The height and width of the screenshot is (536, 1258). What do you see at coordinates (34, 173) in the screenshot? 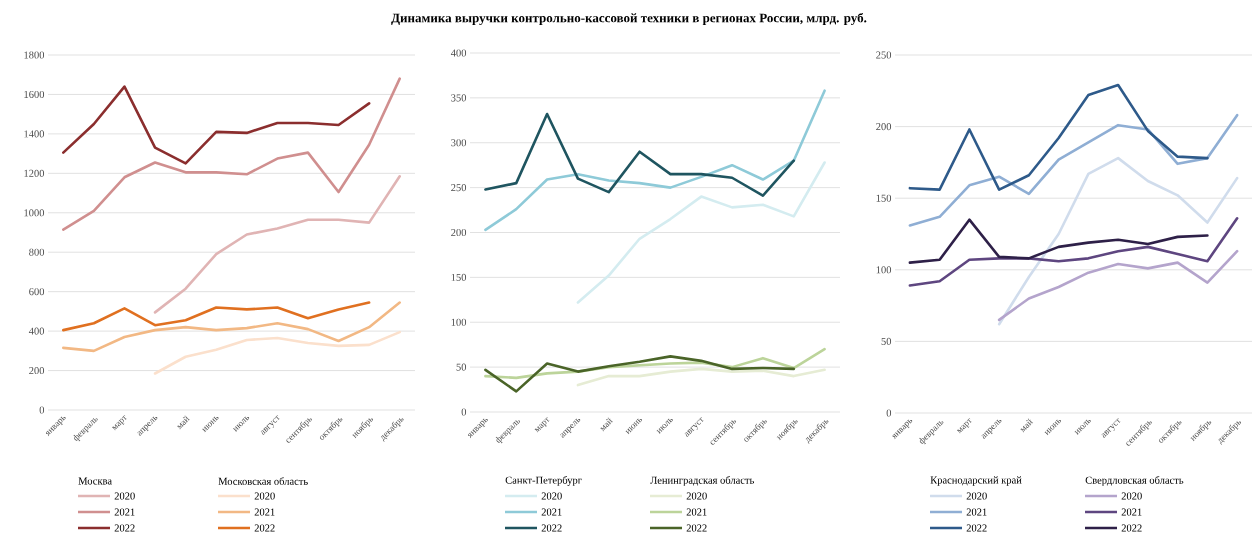
I see `y-tick-label: 1200` at bounding box center [34, 173].